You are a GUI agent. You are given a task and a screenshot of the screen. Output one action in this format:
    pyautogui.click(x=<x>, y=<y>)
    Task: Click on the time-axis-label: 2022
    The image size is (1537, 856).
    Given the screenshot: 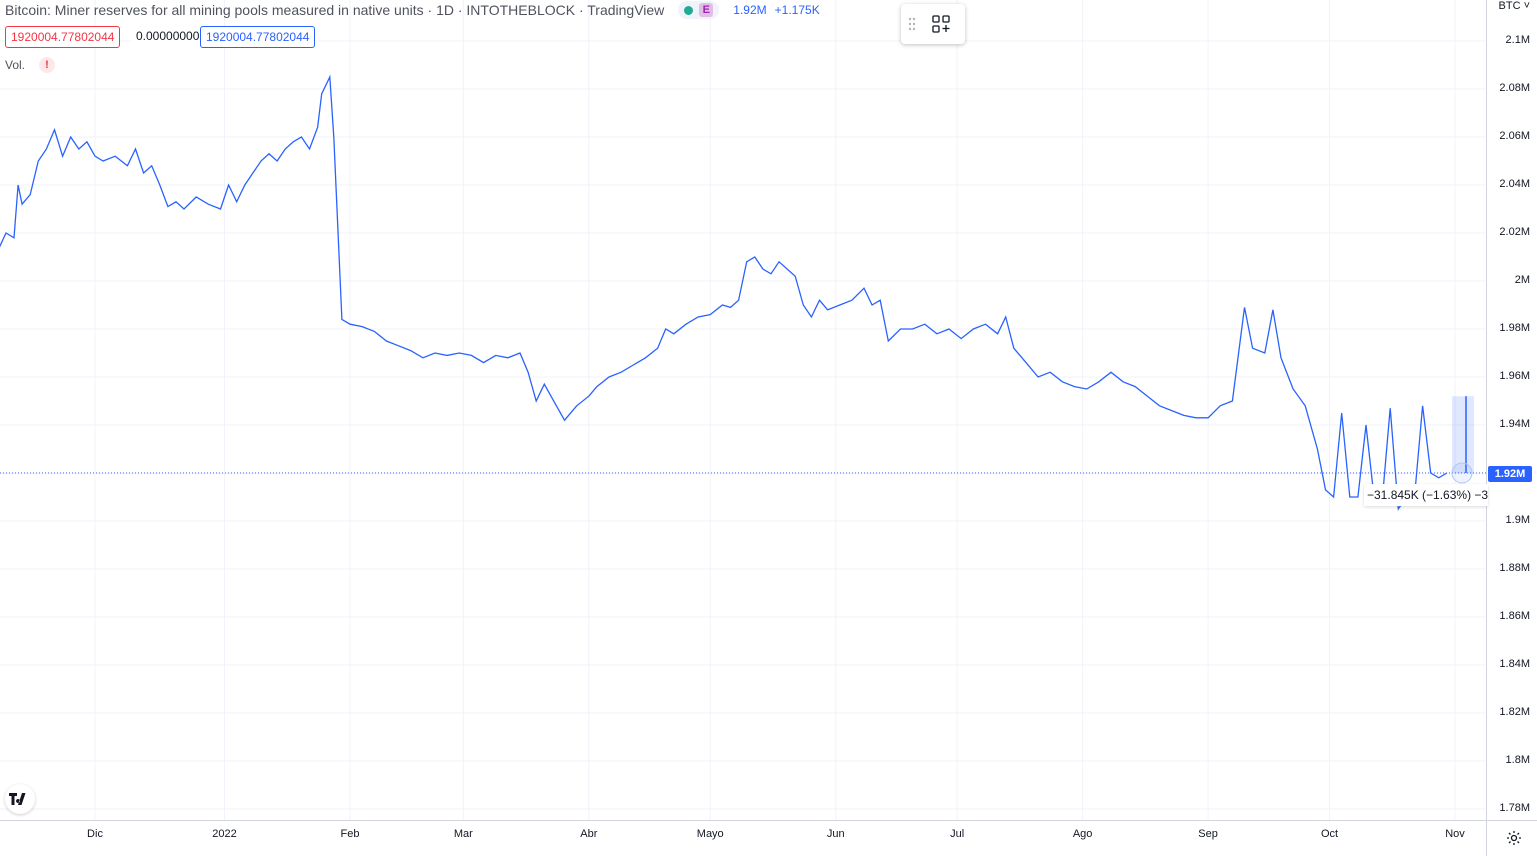 What is the action you would take?
    pyautogui.click(x=224, y=834)
    